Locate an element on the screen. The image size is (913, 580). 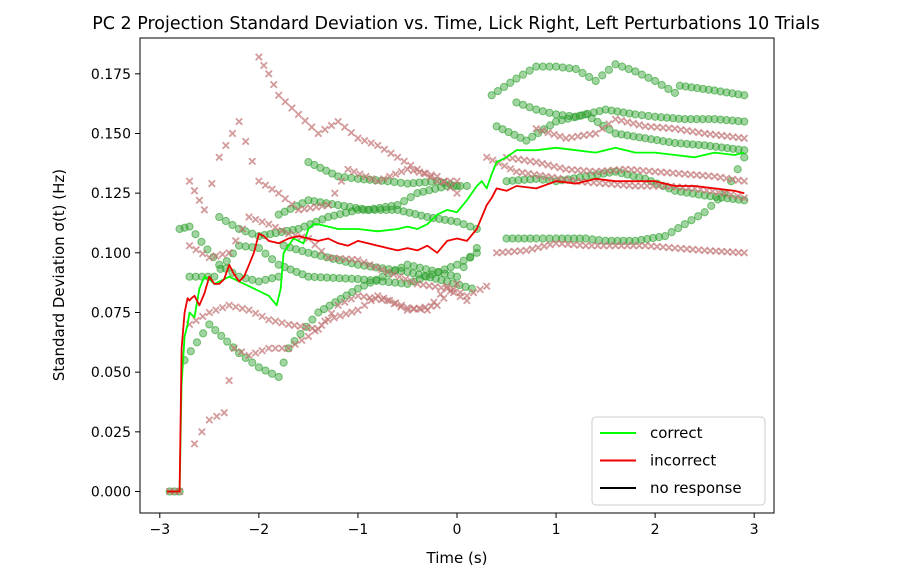
y-tick-label: 0.000 is located at coordinates (111, 493).